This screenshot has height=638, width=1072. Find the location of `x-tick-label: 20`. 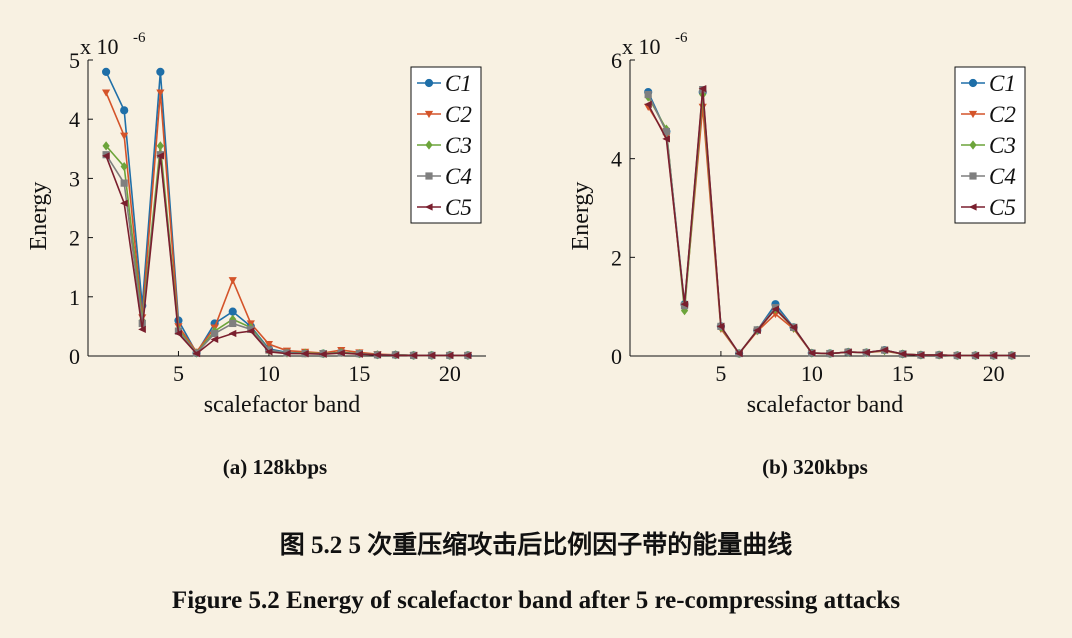

x-tick-label: 20 is located at coordinates (450, 373).